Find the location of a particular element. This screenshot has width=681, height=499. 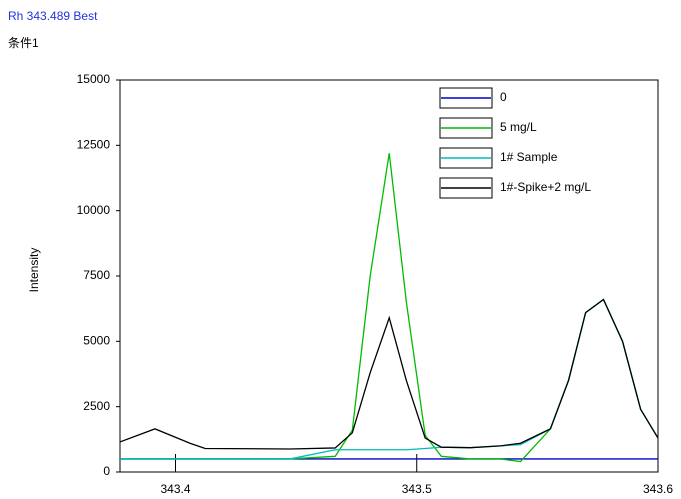

legend-label: 0 is located at coordinates (503, 97).